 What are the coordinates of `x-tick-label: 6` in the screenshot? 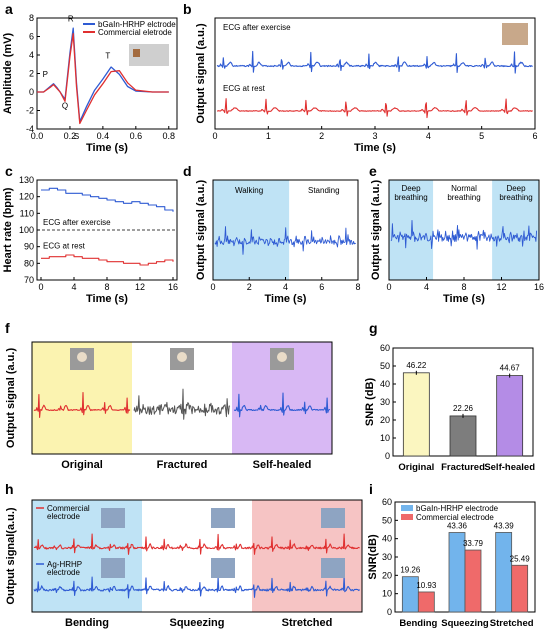 It's located at (534, 136).